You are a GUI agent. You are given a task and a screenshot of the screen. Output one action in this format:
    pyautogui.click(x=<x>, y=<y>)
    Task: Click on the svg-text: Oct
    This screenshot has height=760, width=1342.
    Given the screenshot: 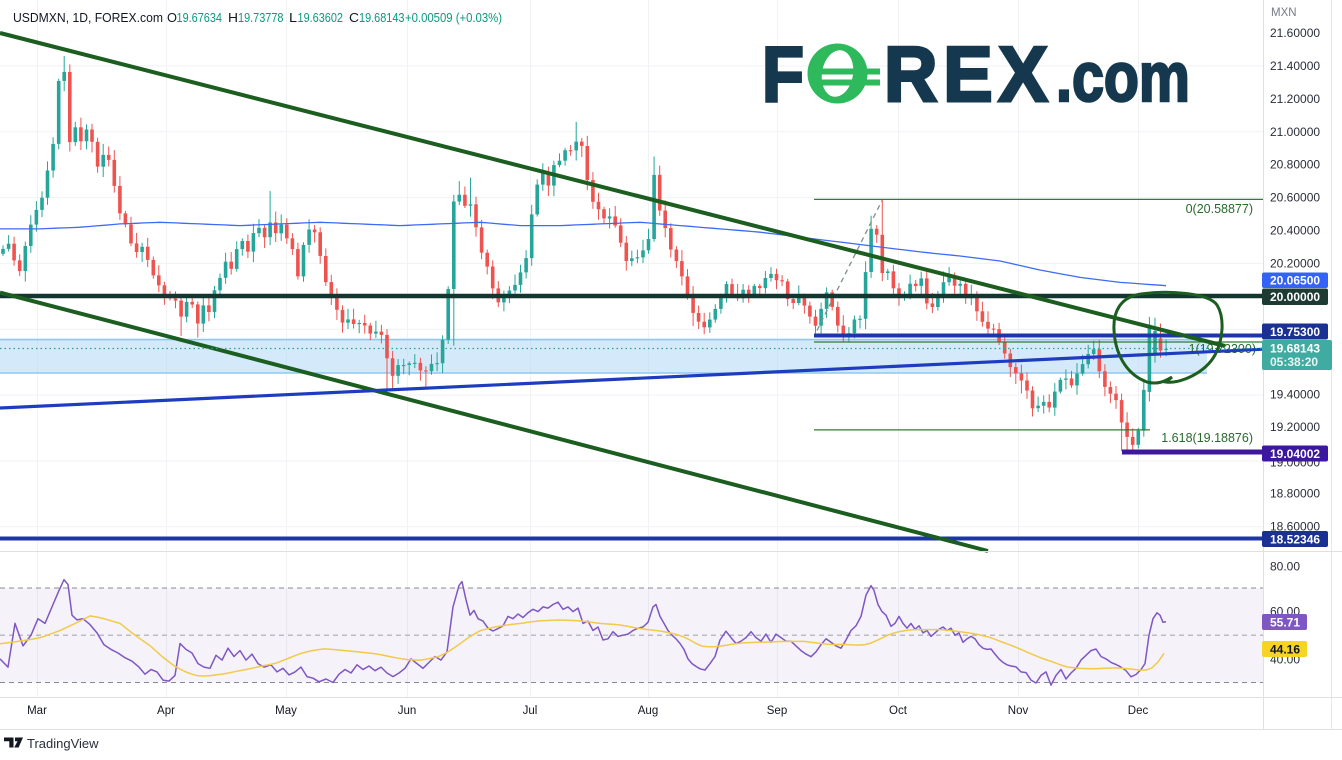 What is the action you would take?
    pyautogui.click(x=898, y=711)
    